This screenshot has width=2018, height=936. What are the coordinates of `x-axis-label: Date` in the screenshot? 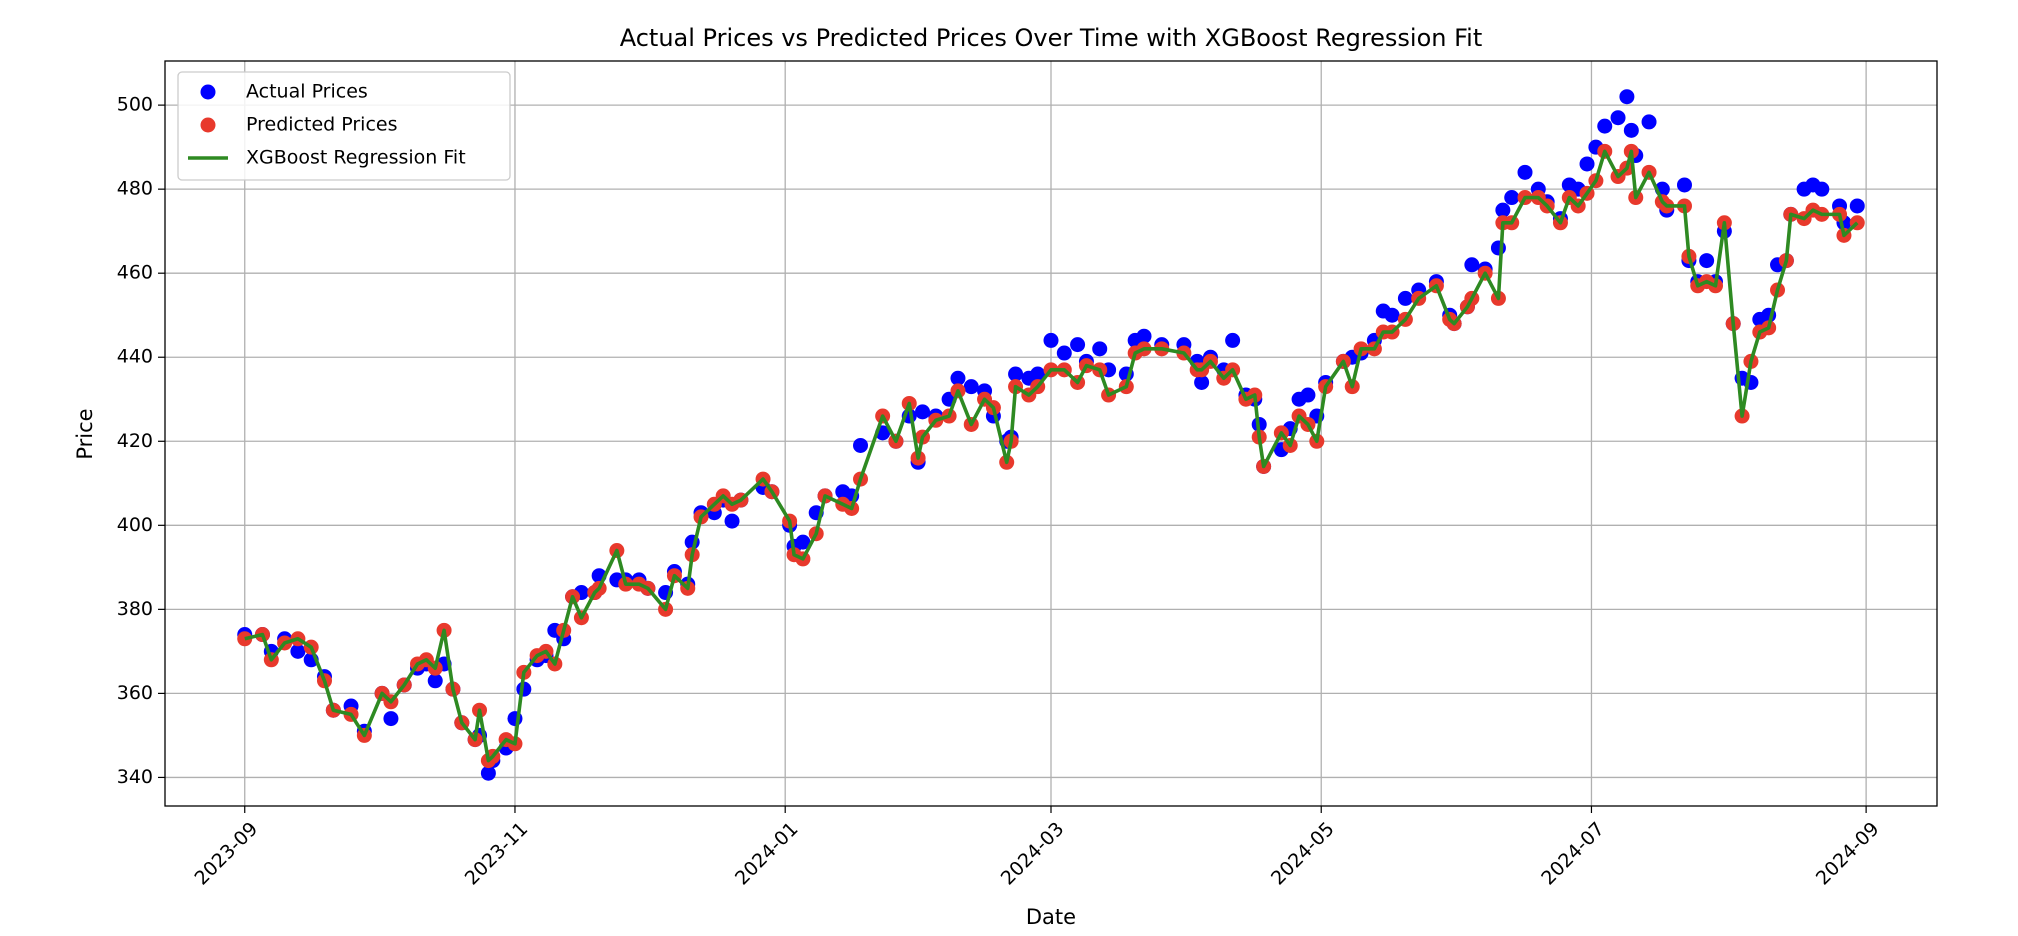 It's located at (1051, 917).